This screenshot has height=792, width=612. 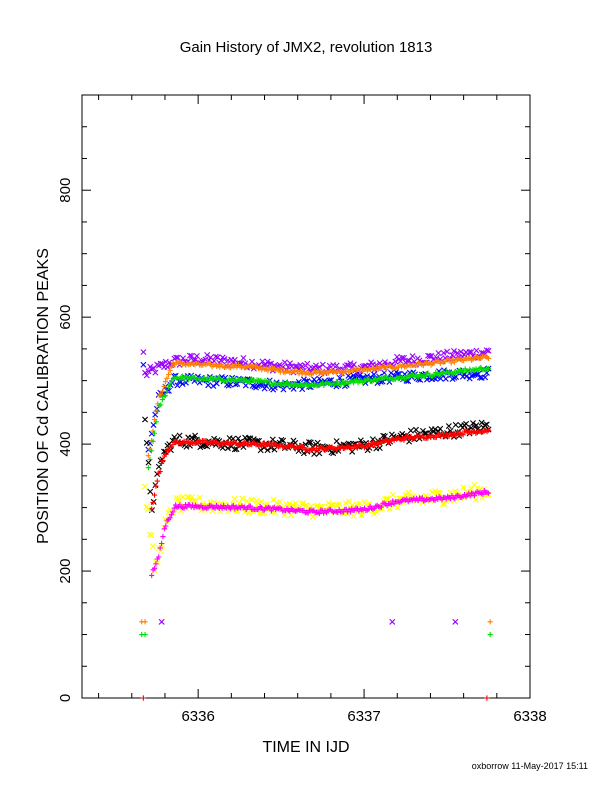 What do you see at coordinates (43, 396) in the screenshot?
I see `y-axis-title: POSITION OF Cd CALIBRATION PEAKS` at bounding box center [43, 396].